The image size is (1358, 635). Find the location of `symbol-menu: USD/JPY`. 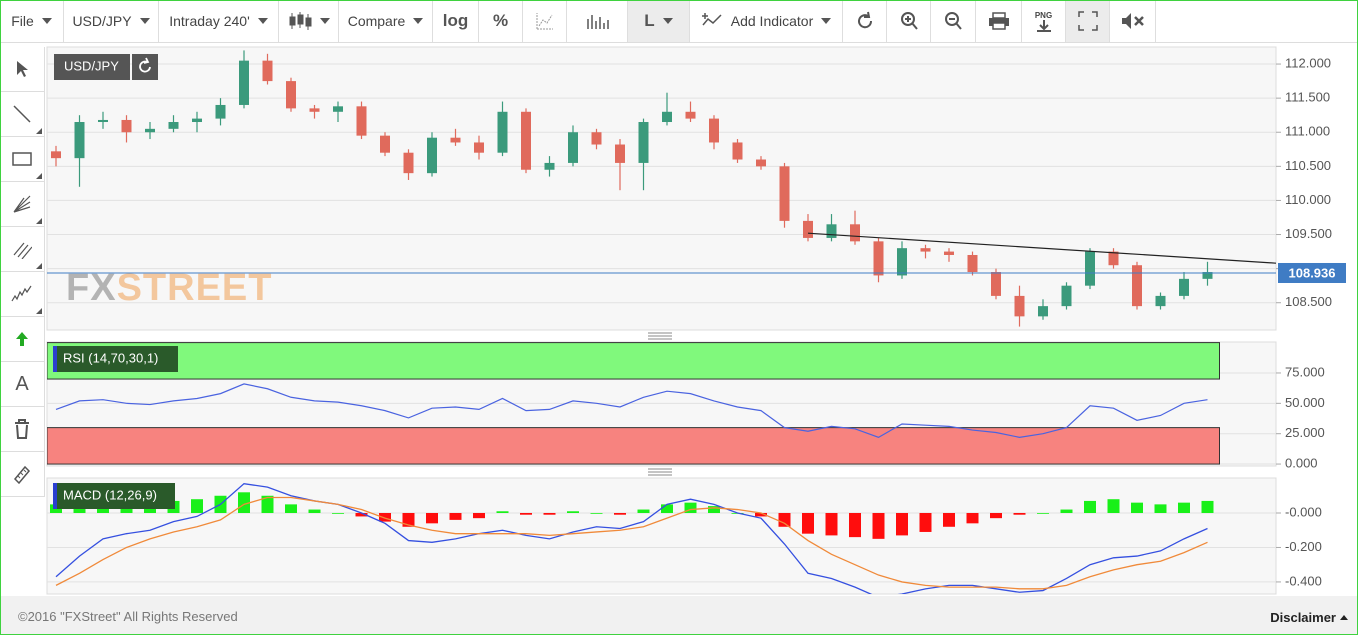

symbol-menu: USD/JPY is located at coordinates (111, 21).